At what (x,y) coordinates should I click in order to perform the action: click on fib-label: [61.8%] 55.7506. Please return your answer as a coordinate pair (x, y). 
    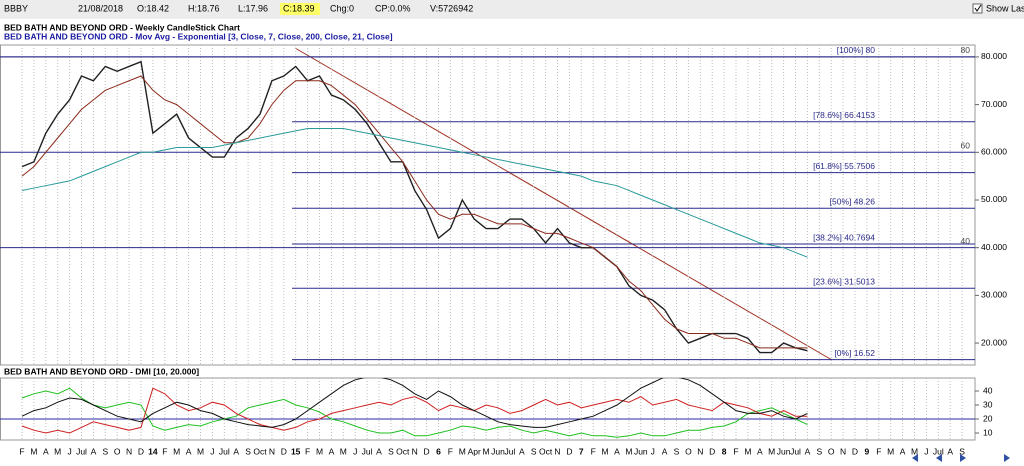
    Looking at the image, I should click on (844, 166).